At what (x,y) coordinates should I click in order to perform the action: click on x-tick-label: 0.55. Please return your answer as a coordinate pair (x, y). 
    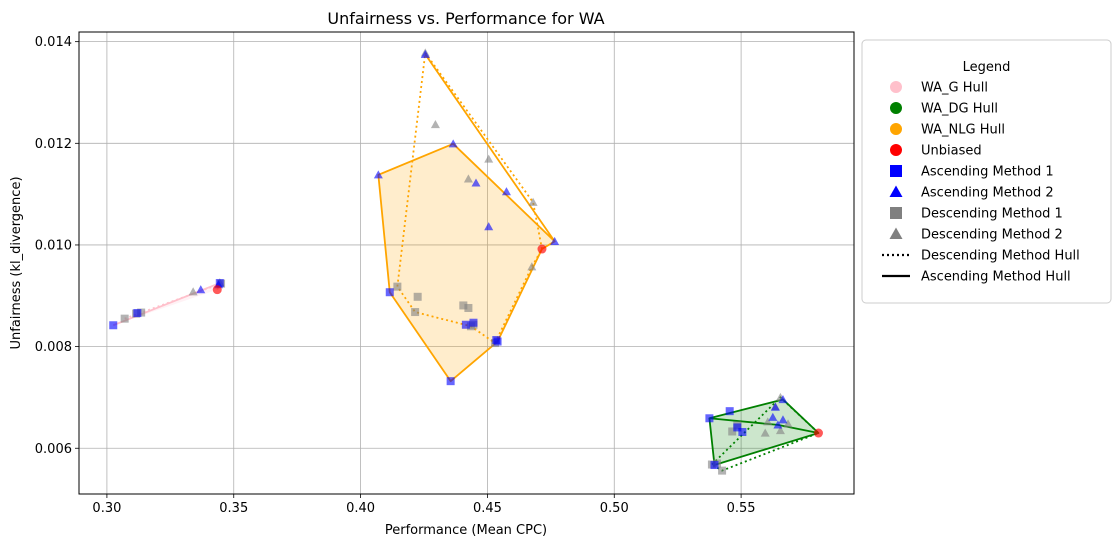
    Looking at the image, I should click on (741, 508).